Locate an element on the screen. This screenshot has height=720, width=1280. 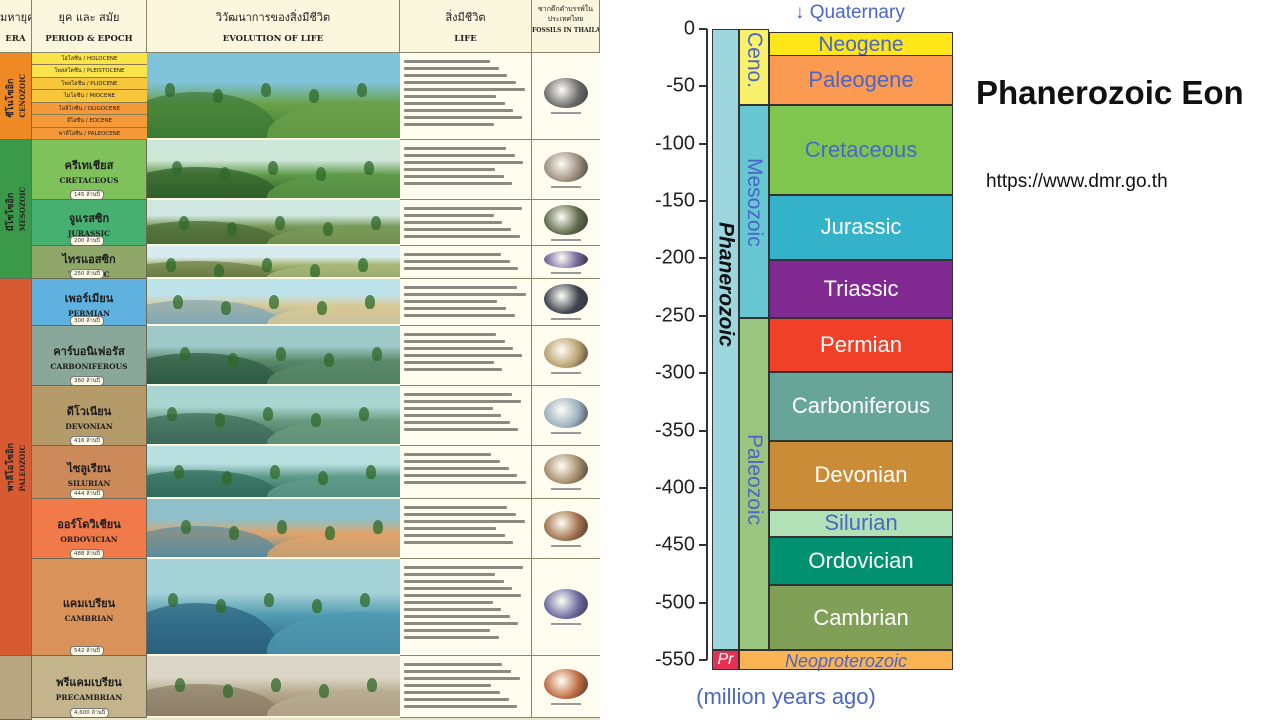
period-text: เพอร์เมียน PERMIAN is located at coordinates (89, 303).